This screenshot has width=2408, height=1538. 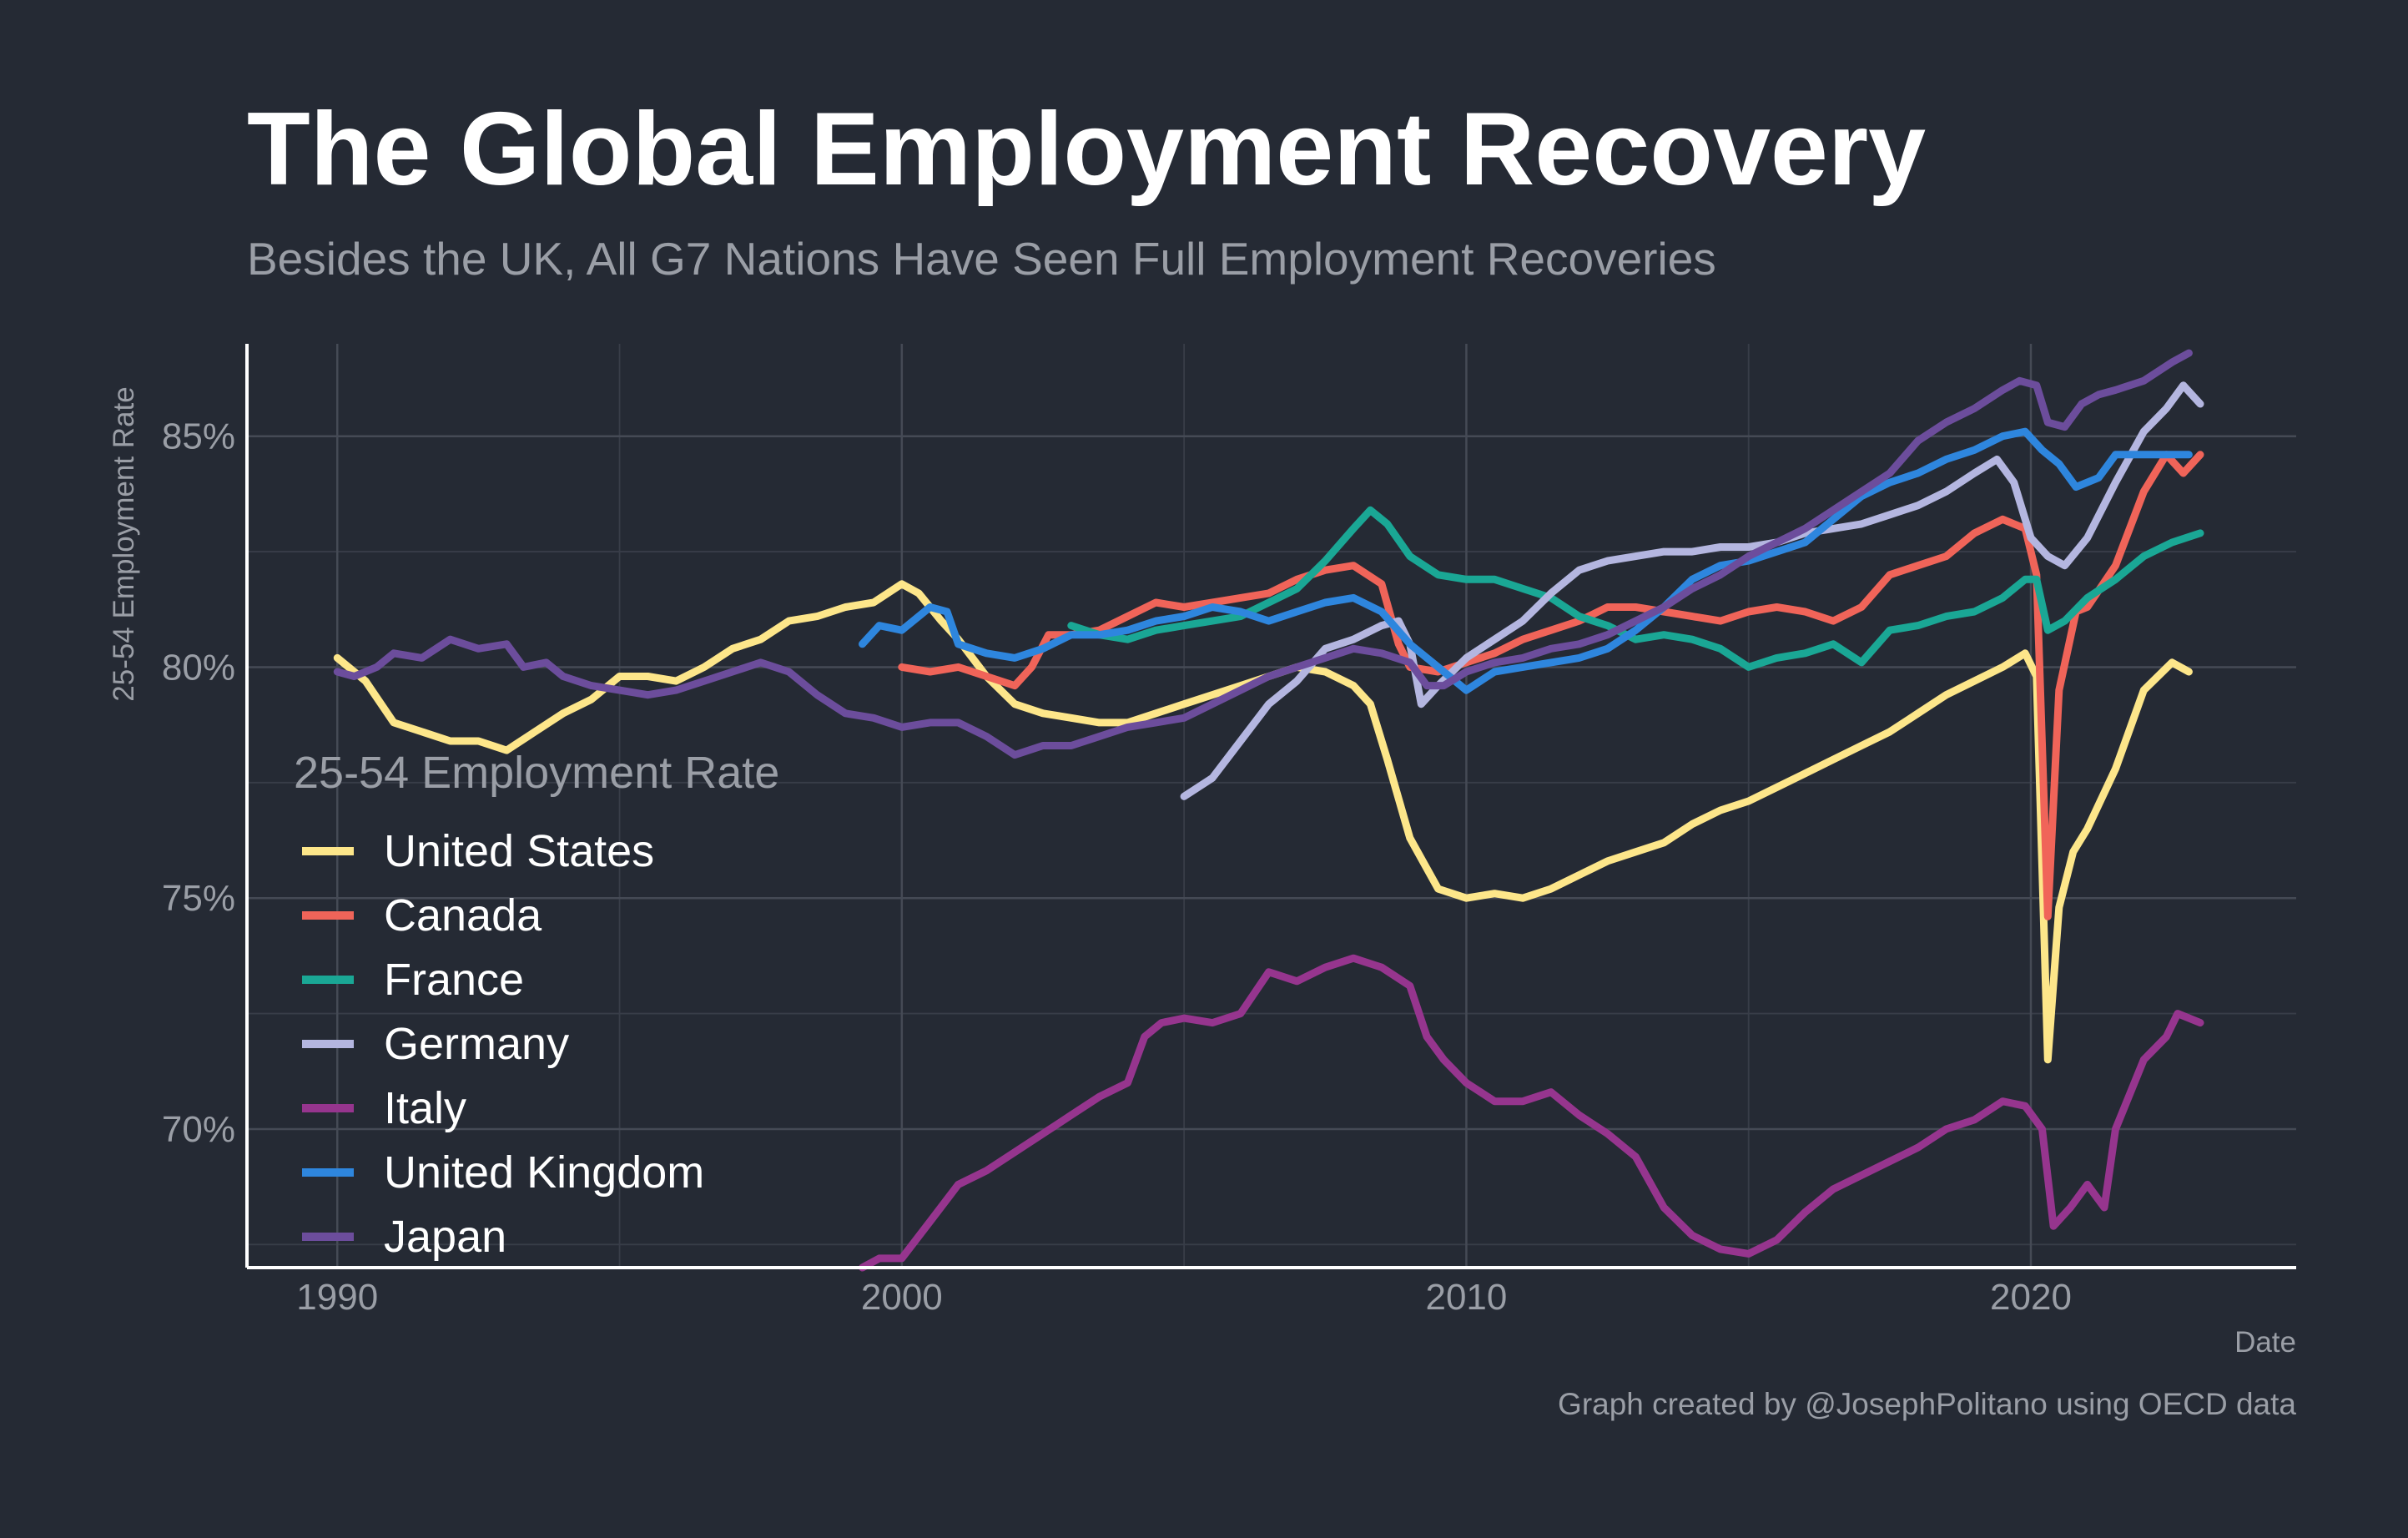 I want to click on series-line-france, so click(x=1635, y=588).